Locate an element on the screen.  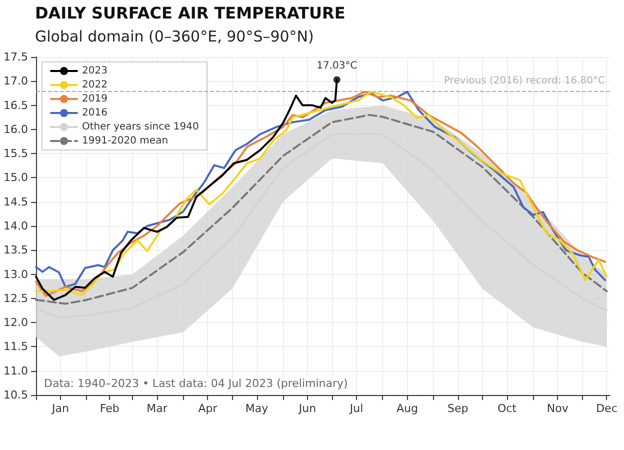
y-tick-label: 11.0 is located at coordinates (16, 371).